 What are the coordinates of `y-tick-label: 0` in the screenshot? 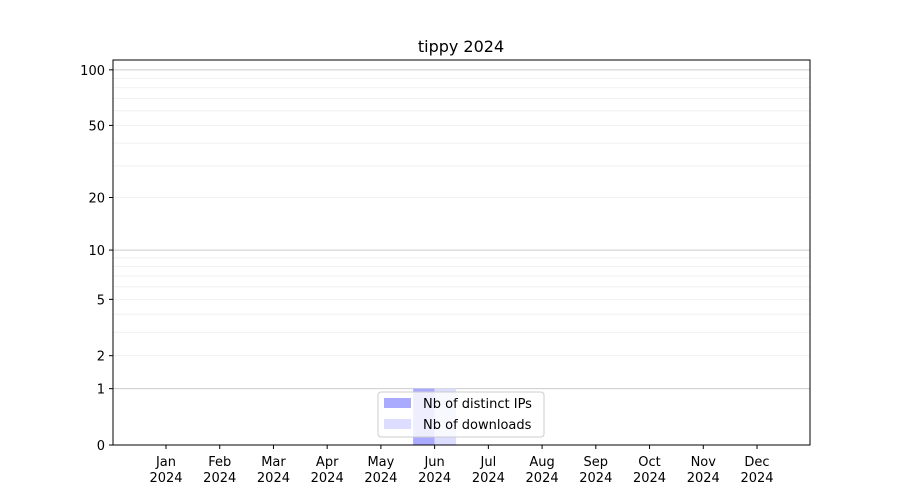 It's located at (101, 446).